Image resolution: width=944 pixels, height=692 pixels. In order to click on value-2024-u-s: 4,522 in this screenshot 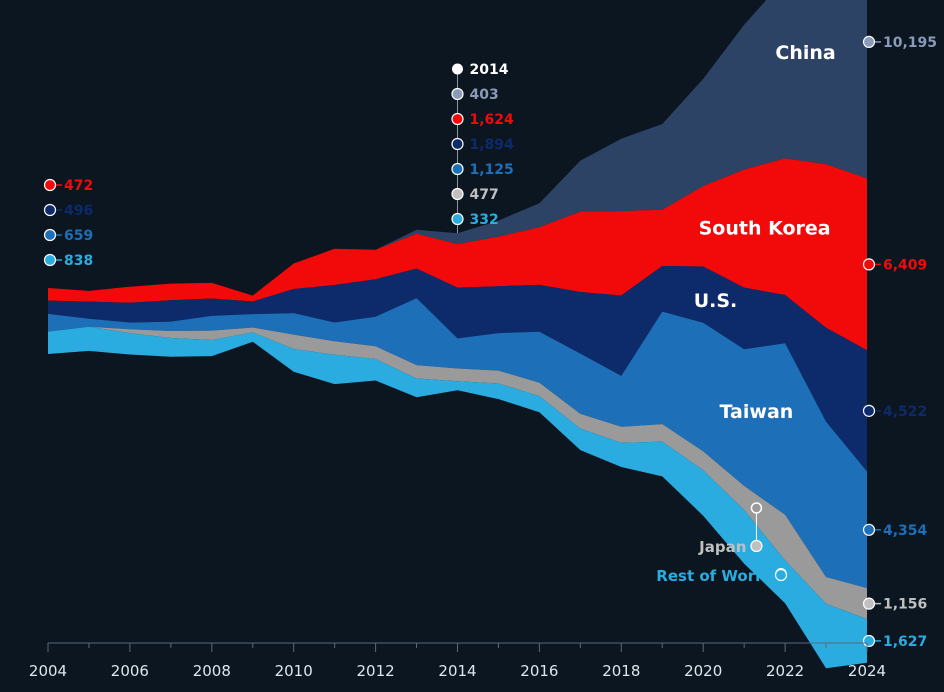, I will do `click(905, 412)`.